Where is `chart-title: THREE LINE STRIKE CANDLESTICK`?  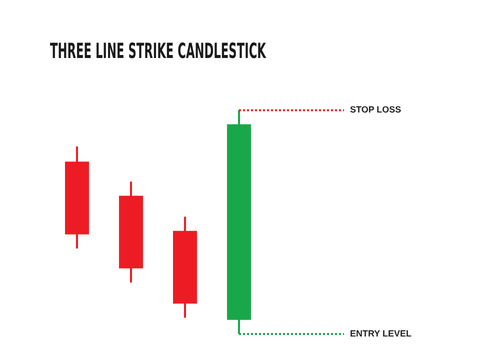 chart-title: THREE LINE STRIKE CANDLESTICK is located at coordinates (158, 51).